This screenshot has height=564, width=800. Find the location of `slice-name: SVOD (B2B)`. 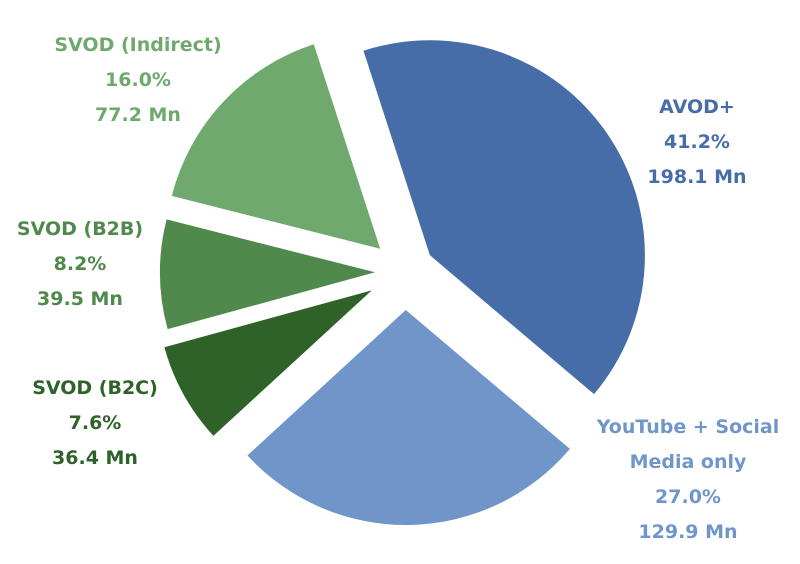

slice-name: SVOD (B2B) is located at coordinates (80, 229).